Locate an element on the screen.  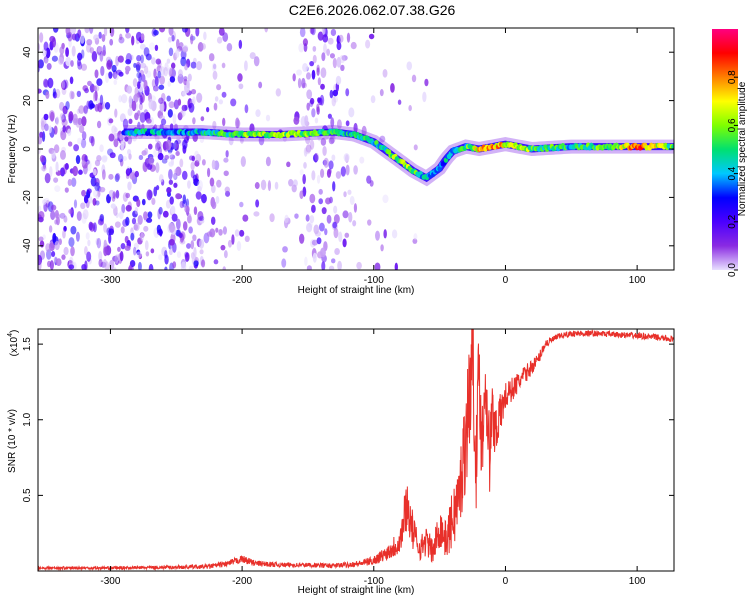
colorbar-gradient is located at coordinates (725, 149).